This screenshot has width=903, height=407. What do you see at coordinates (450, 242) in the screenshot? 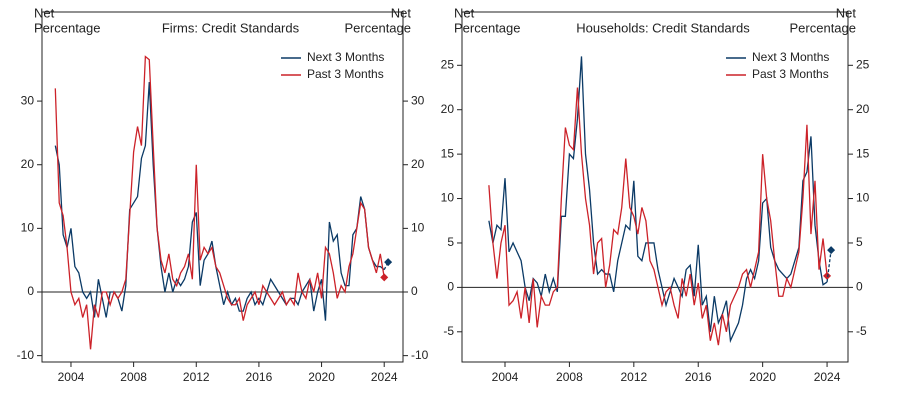
I see `y-tick-label: 5` at bounding box center [450, 242].